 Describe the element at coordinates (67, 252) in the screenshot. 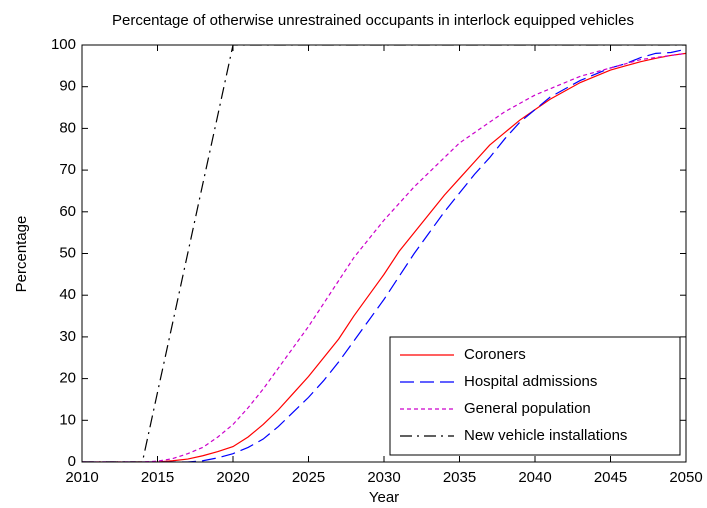

I see `y-tick-label: 50` at that location.